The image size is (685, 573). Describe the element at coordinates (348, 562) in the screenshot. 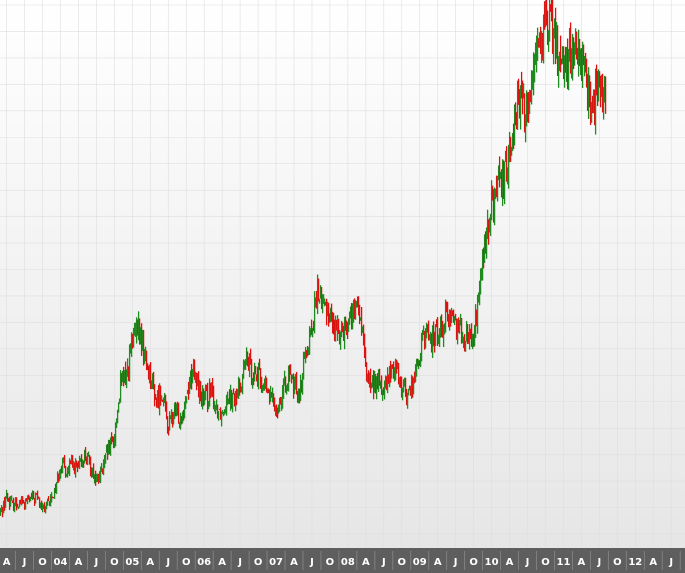

I see `x-tick-label: 08` at that location.